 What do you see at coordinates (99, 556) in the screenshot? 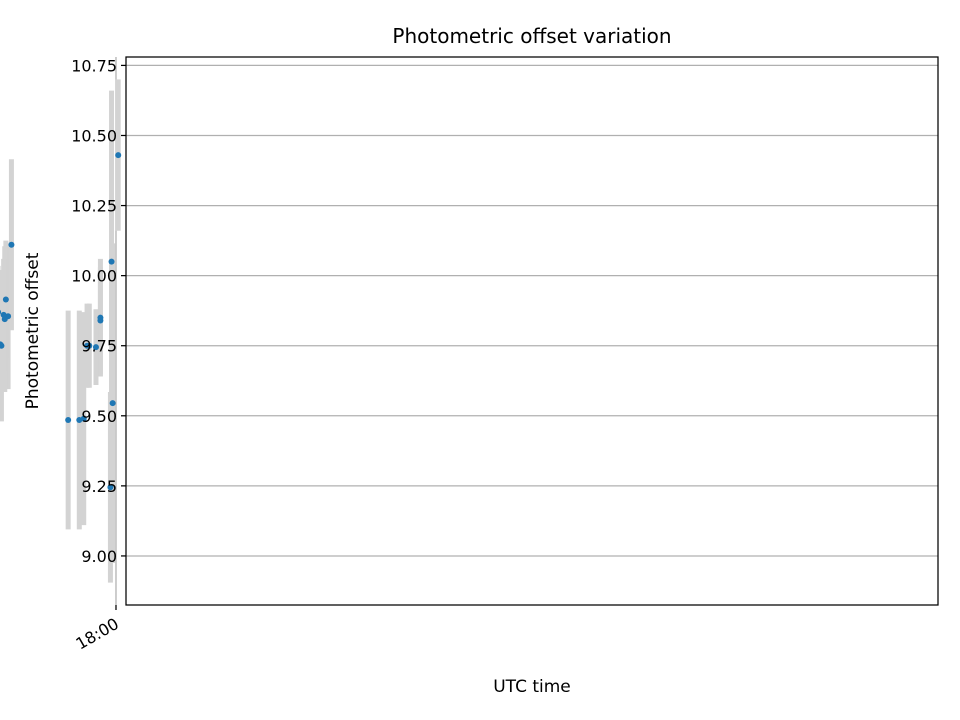
I see `y-tick-label: 9.00` at bounding box center [99, 556].